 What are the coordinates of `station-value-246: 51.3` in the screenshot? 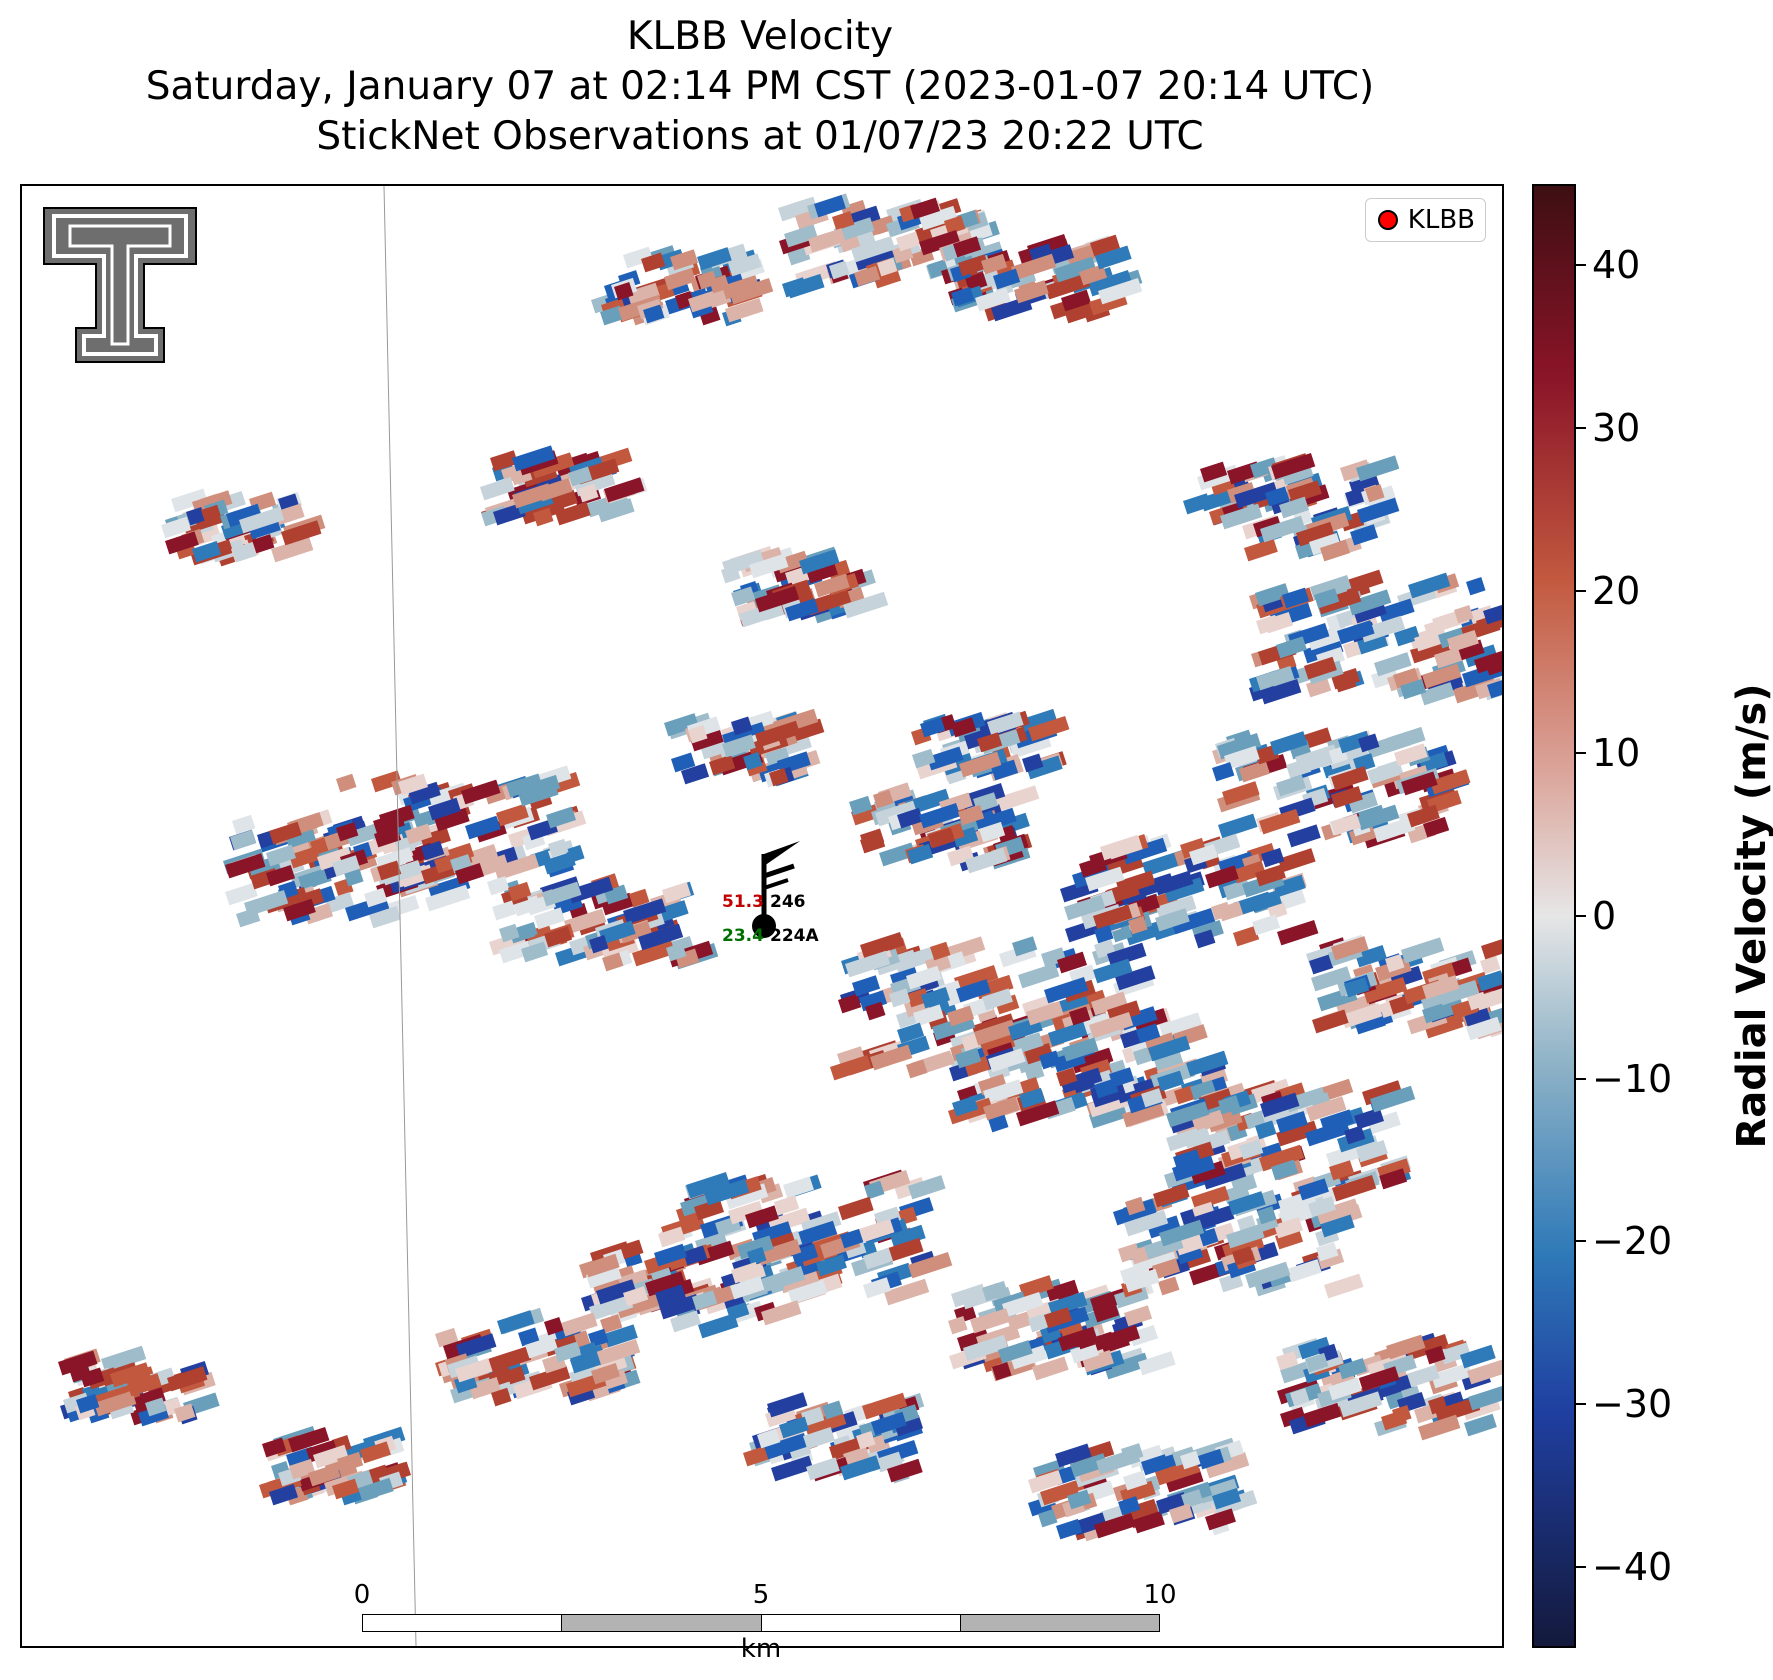 It's located at (743, 902).